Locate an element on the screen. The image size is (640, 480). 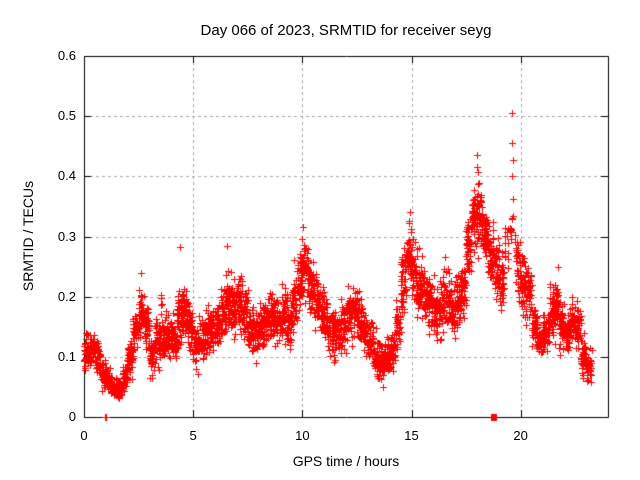
y-tick-label: 0.1 is located at coordinates (66, 356).